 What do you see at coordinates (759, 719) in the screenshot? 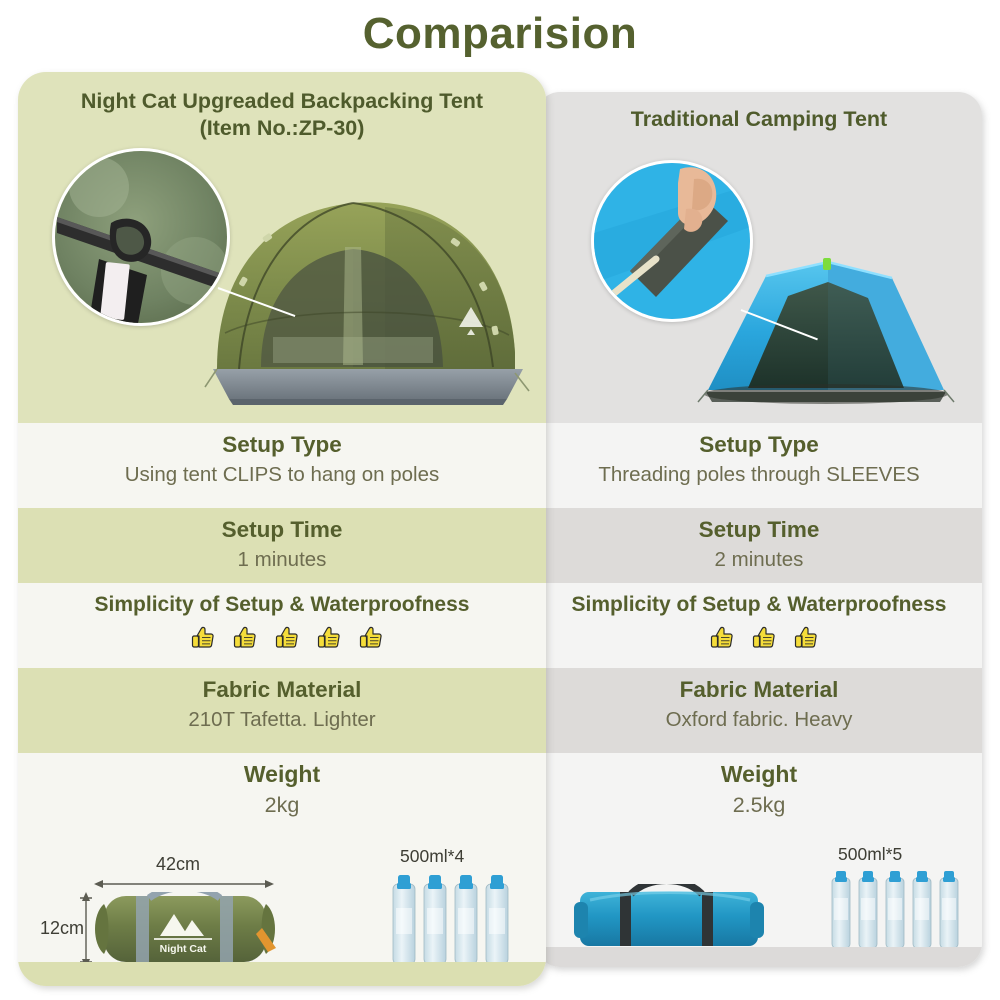
I see `row-value: Oxford fabric. Heavy` at bounding box center [759, 719].